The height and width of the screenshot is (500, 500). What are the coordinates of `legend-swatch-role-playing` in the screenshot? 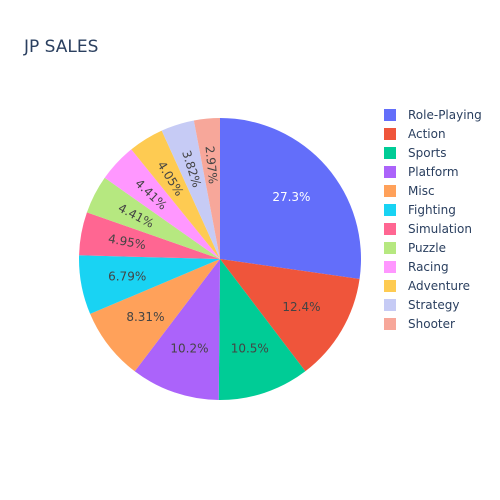 It's located at (390, 115).